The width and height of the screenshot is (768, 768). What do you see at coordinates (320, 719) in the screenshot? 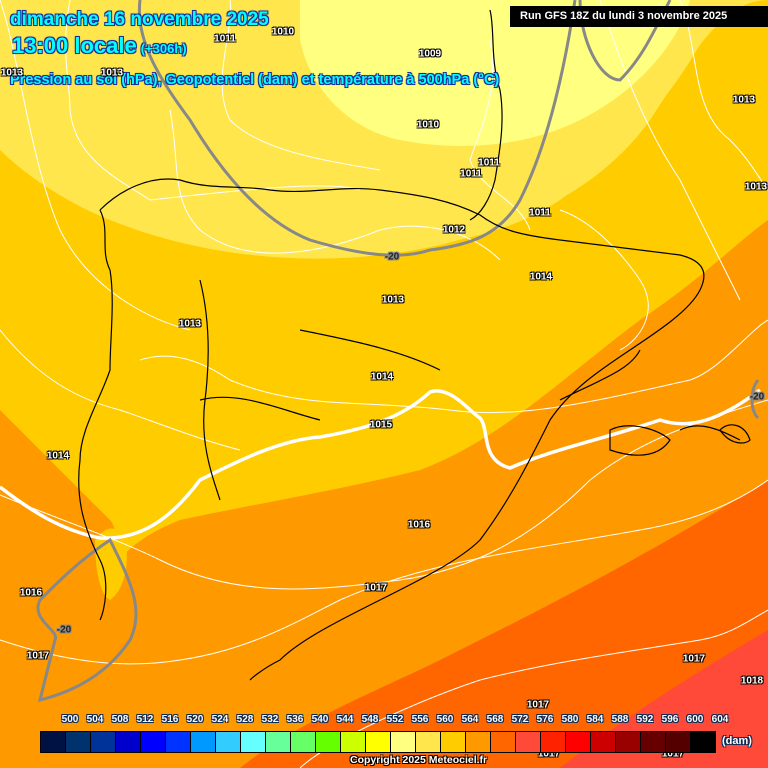
I see `legend-tick: 540` at bounding box center [320, 719].